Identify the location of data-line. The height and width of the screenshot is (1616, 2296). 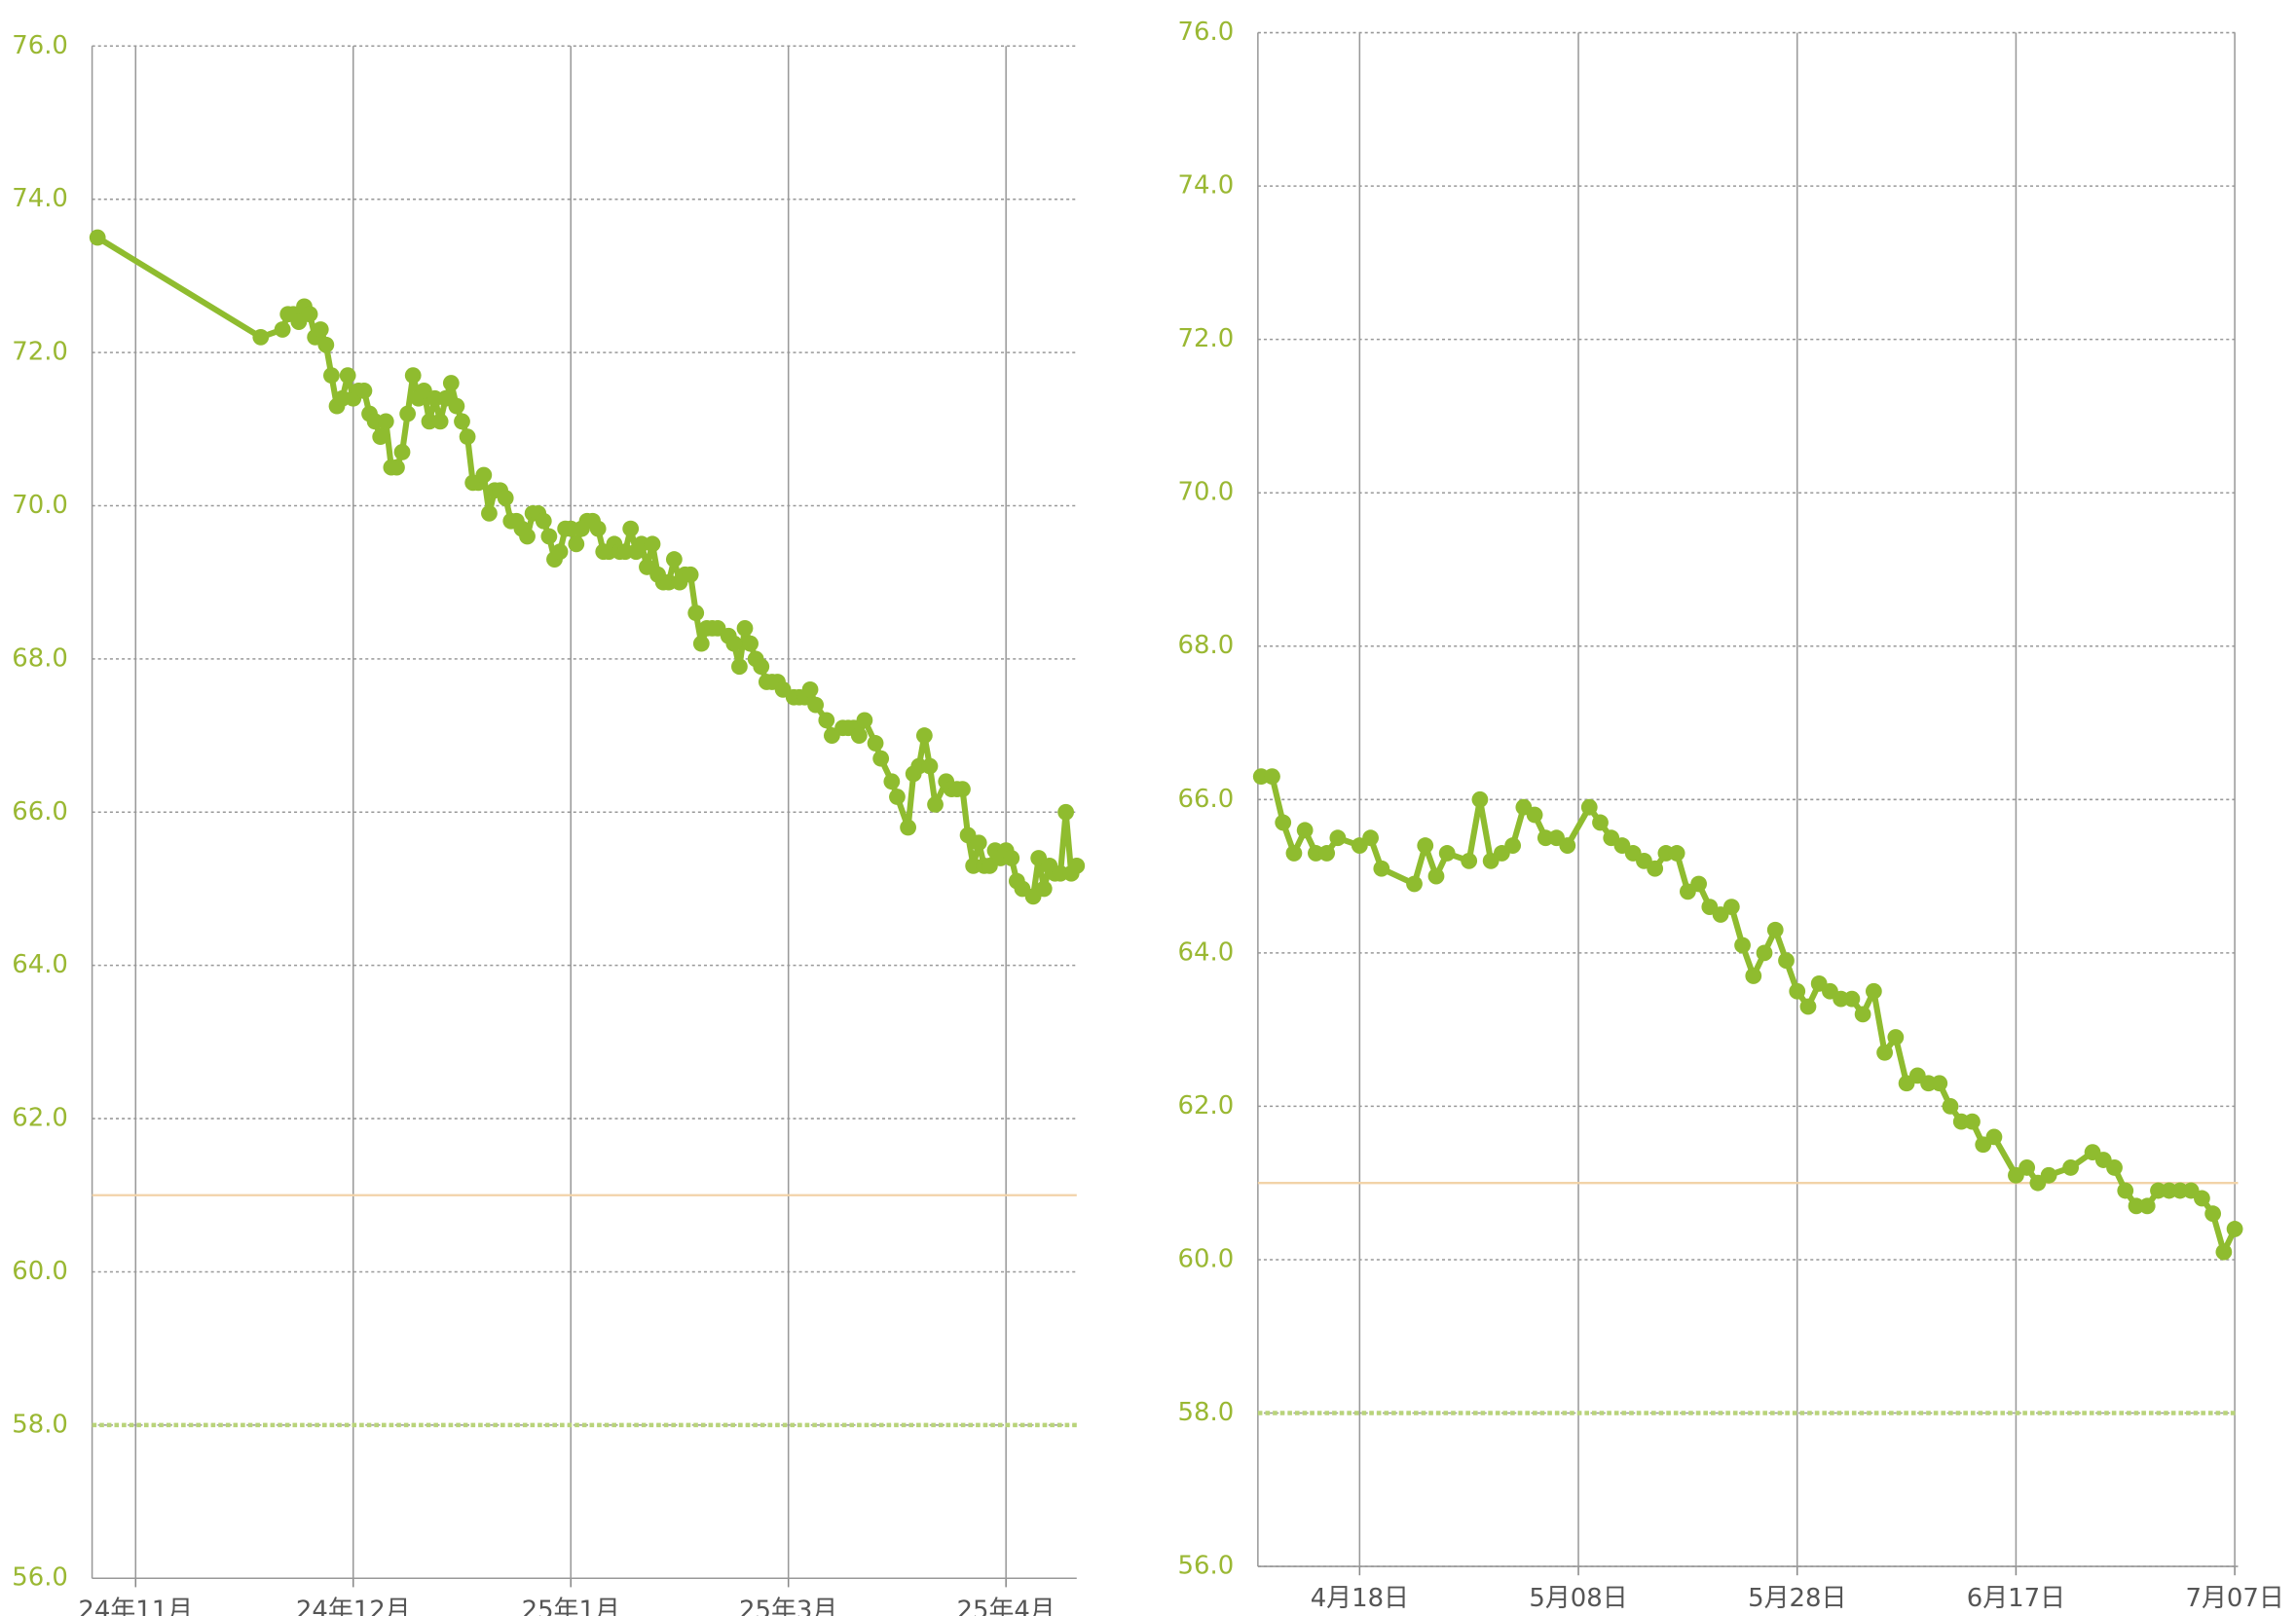
(1750, 1014).